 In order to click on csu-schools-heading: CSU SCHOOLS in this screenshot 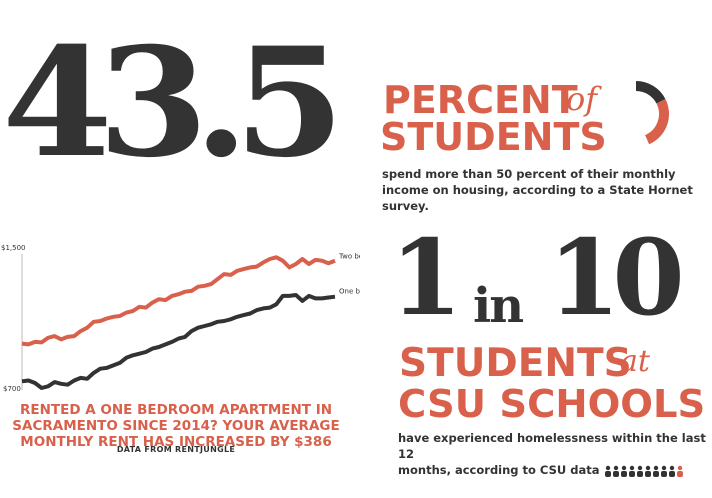, I will do `click(552, 404)`.